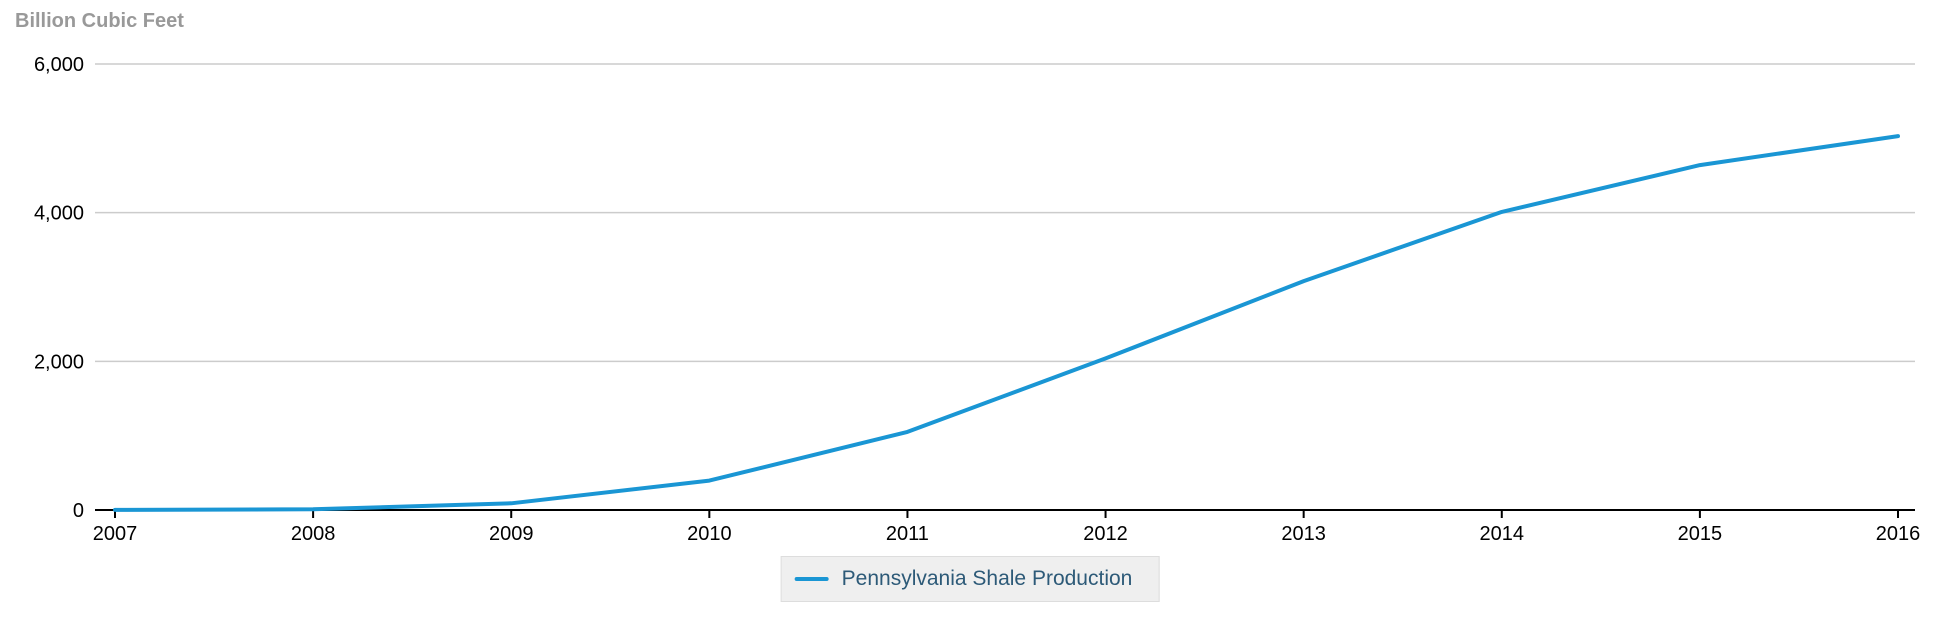 This screenshot has height=622, width=1940. What do you see at coordinates (709, 534) in the screenshot?
I see `x-tick-label: 2010` at bounding box center [709, 534].